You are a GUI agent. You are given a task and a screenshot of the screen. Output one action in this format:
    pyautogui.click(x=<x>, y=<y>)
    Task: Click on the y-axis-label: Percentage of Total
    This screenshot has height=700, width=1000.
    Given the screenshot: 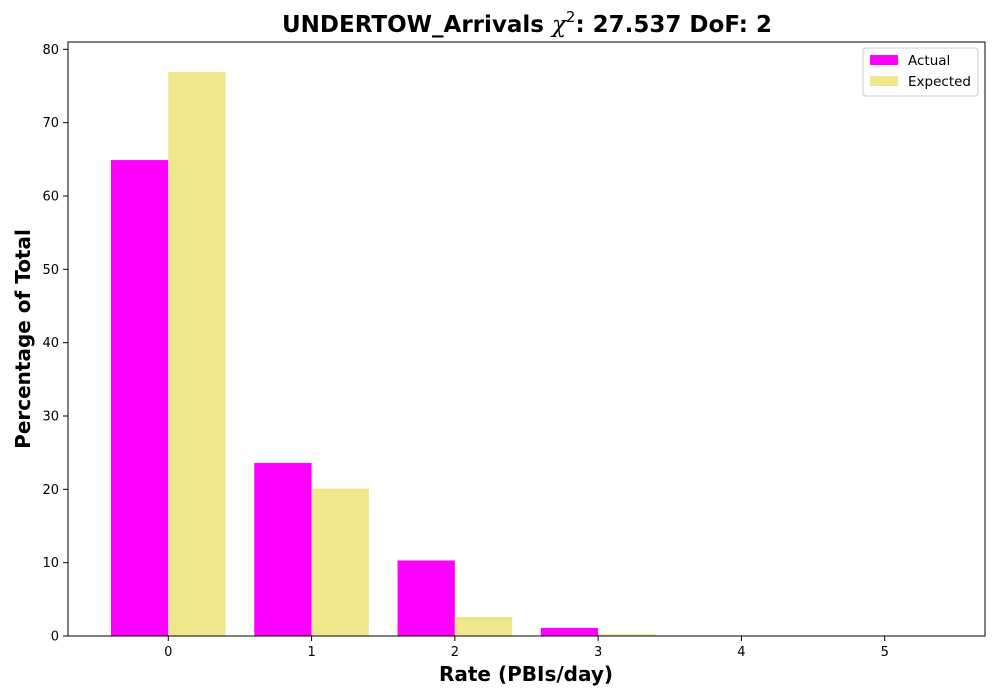 What is the action you would take?
    pyautogui.click(x=23, y=339)
    